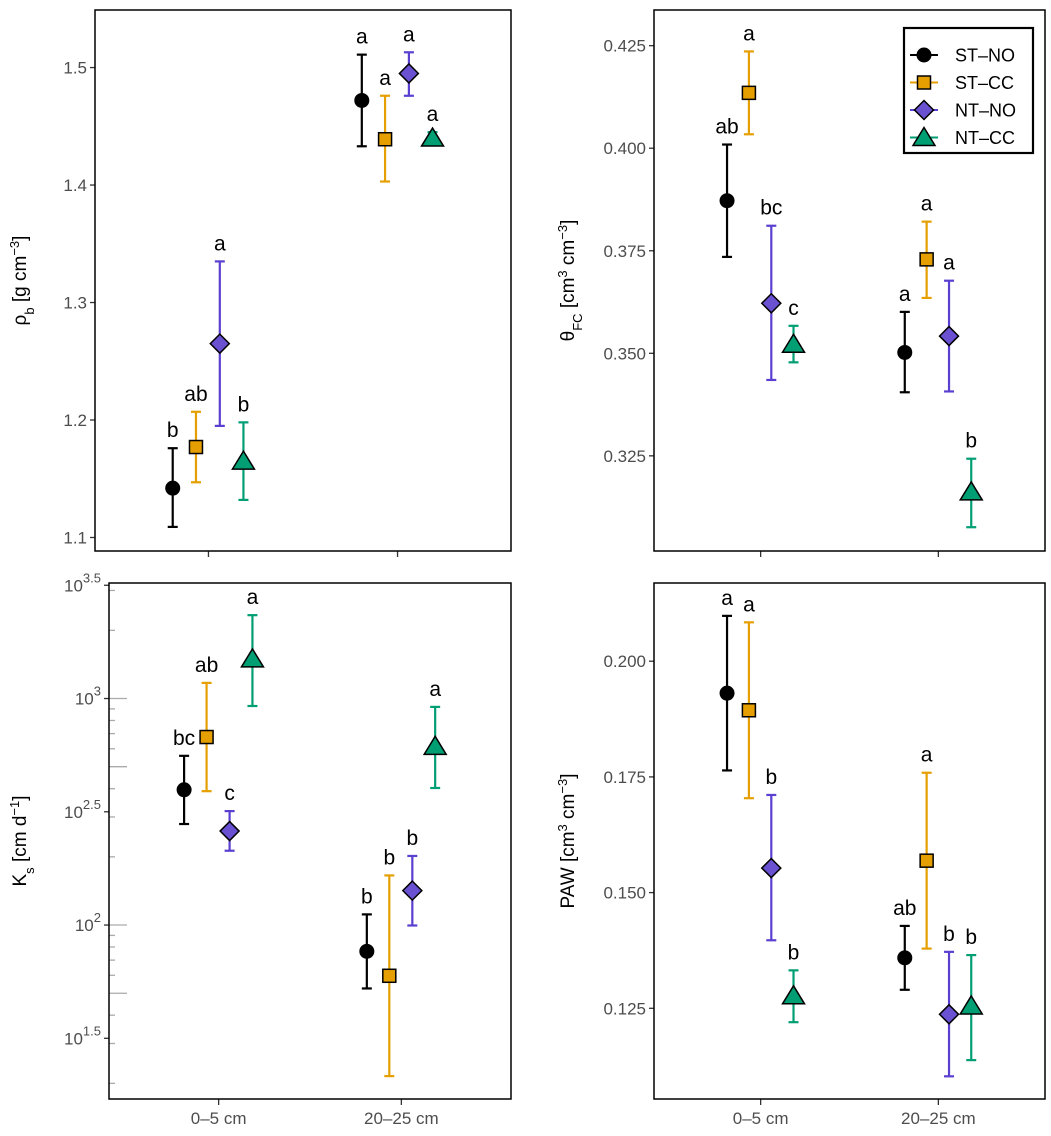 This screenshot has width=1051, height=1136. I want to click on y-axis-title-text: [cm d, so click(20, 842).